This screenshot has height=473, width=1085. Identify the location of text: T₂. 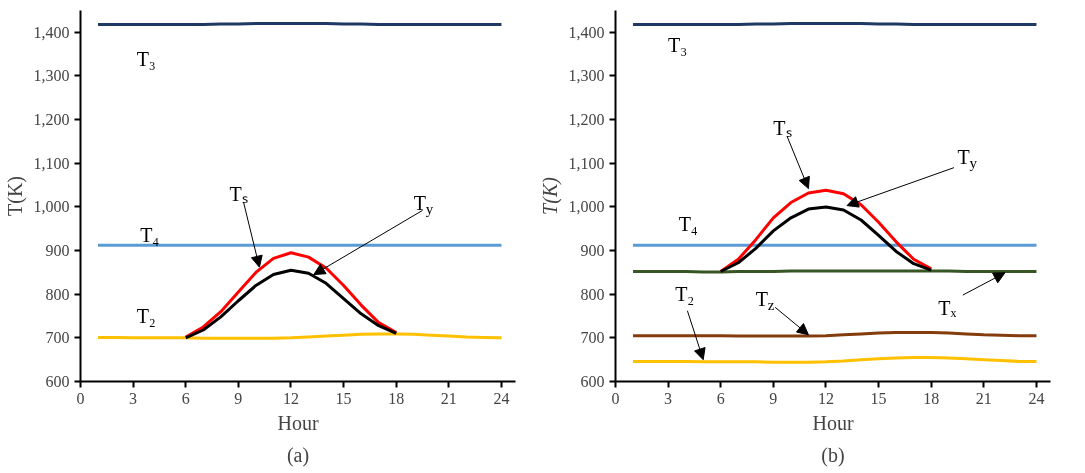
(685, 294).